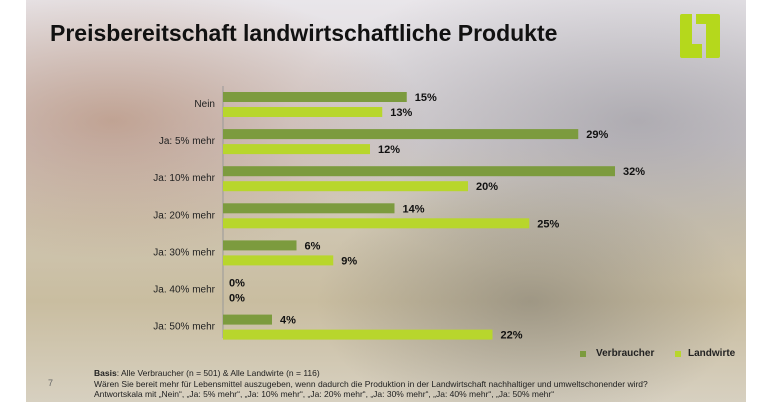 The width and height of the screenshot is (768, 402). Describe the element at coordinates (313, 246) in the screenshot. I see `data-label: 6%` at that location.